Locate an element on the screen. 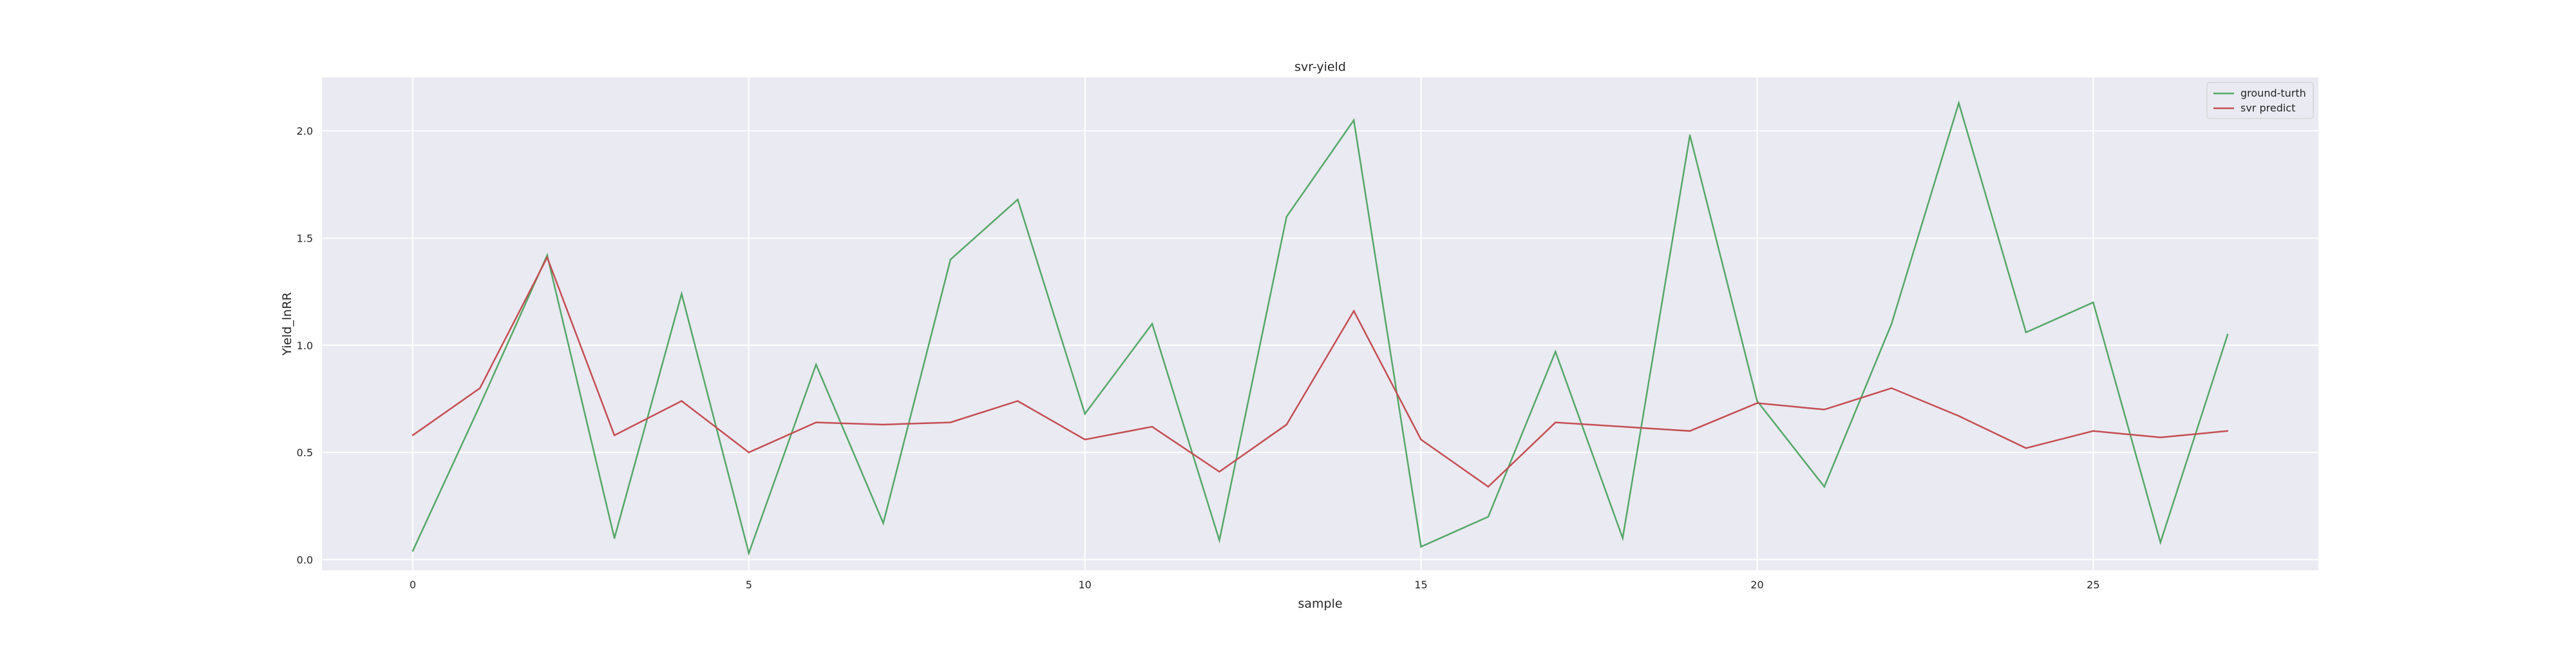 The image size is (2576, 647). y-tick-label: 1.0 is located at coordinates (305, 346).